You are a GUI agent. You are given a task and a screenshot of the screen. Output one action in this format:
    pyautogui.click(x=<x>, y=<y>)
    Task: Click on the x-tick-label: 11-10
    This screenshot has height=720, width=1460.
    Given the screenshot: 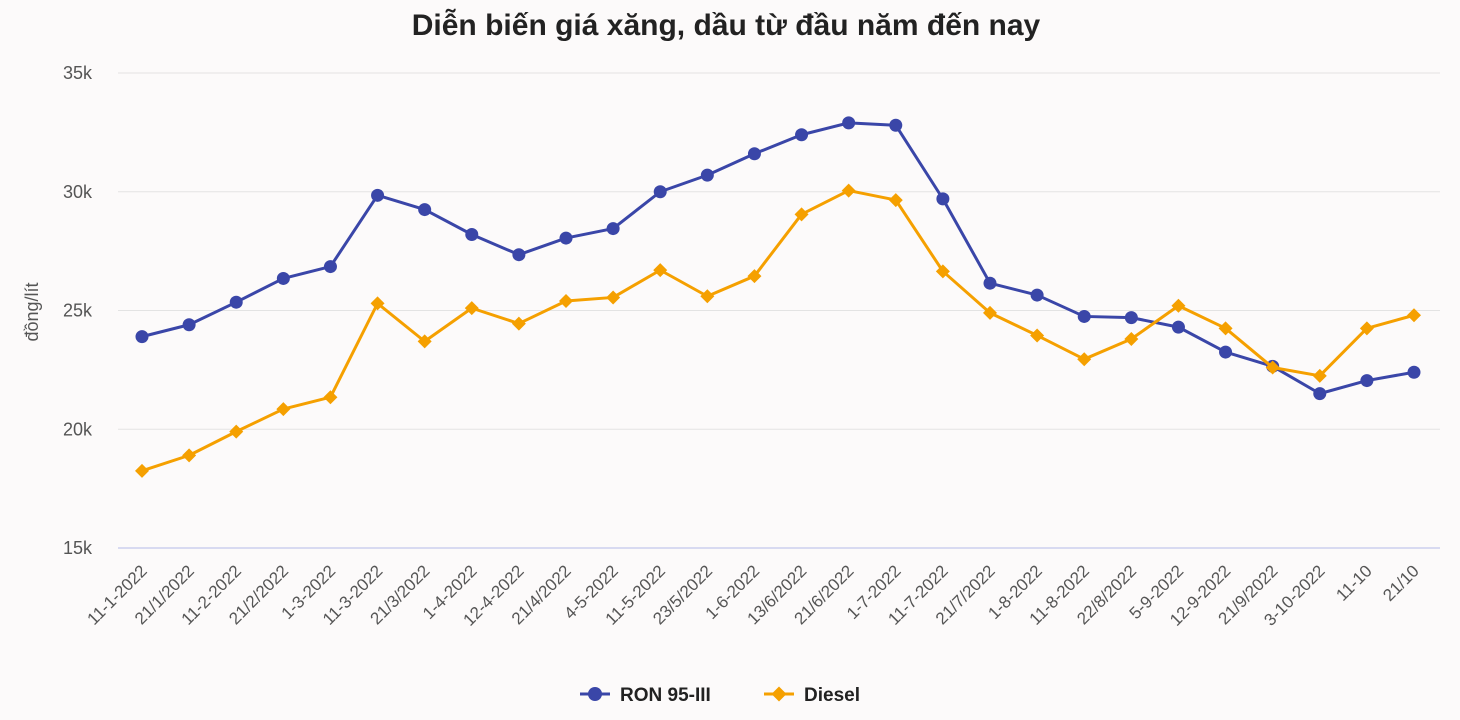 What is the action you would take?
    pyautogui.click(x=1353, y=582)
    